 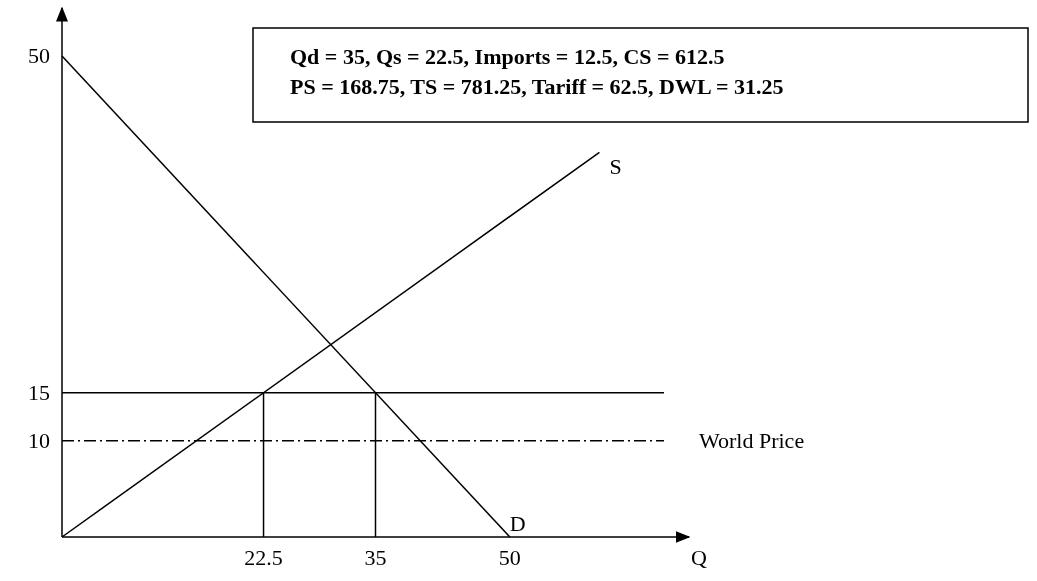 What do you see at coordinates (39, 56) in the screenshot?
I see `y-tick-label: 50` at bounding box center [39, 56].